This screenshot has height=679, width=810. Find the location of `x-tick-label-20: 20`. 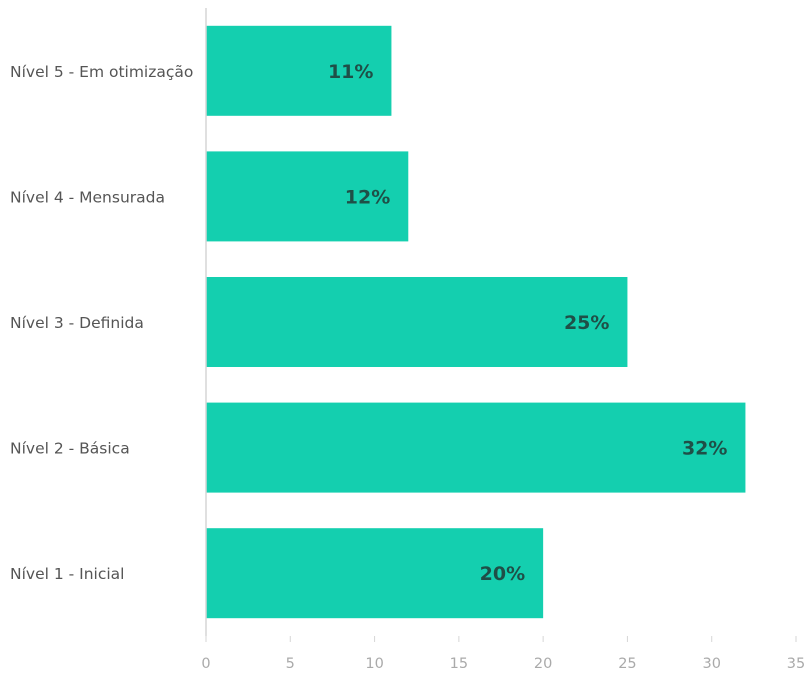

x-tick-label-20: 20 is located at coordinates (543, 664).